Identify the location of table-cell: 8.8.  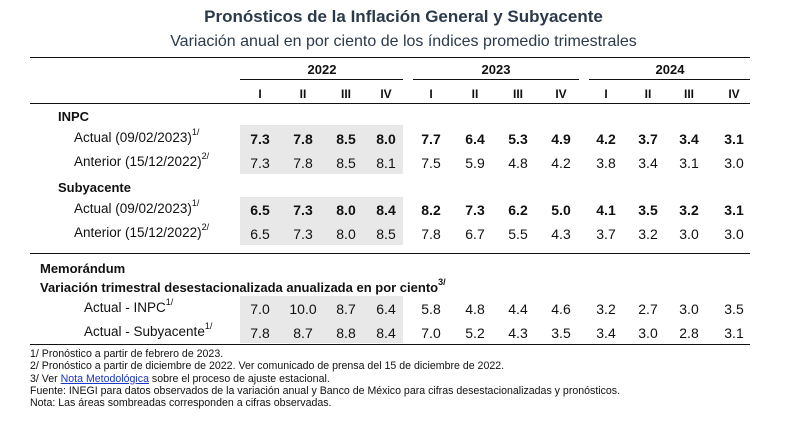
(346, 333).